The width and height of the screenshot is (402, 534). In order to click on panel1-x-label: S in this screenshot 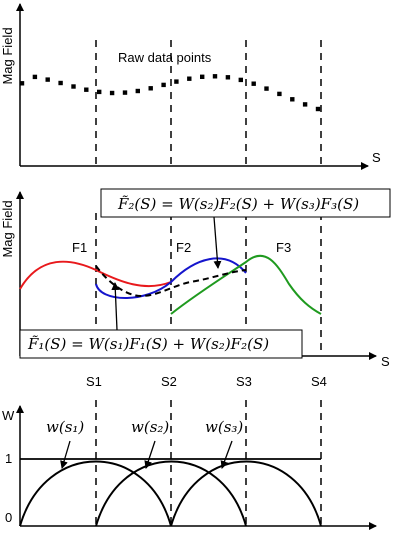, I will do `click(376, 157)`.